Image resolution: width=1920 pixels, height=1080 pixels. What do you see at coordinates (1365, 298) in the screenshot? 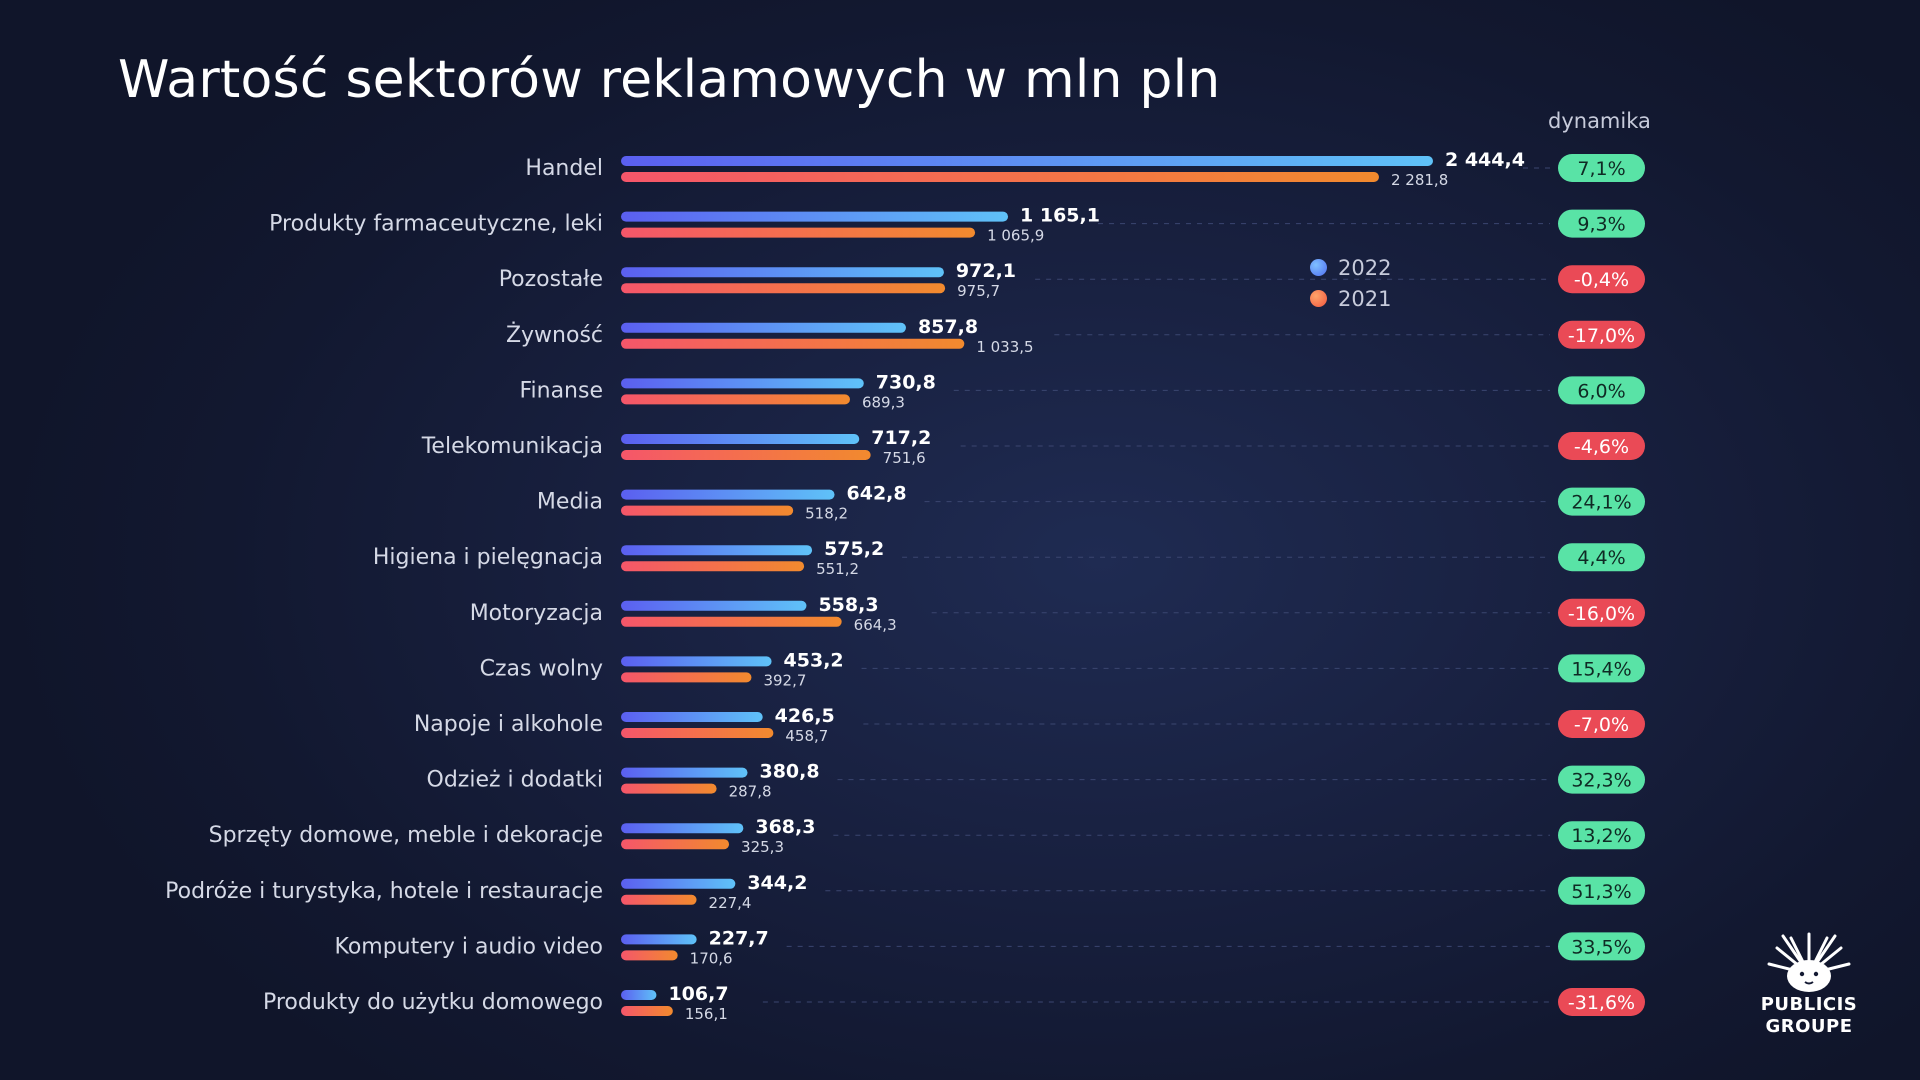
I see `legend-label-2021: 2021` at bounding box center [1365, 298].